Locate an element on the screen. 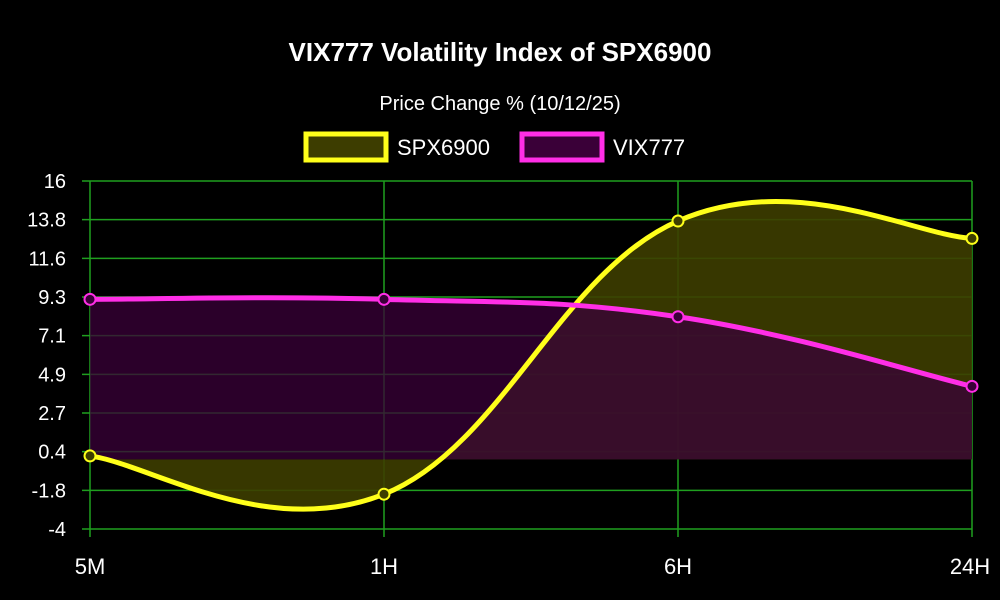  y-tick-label: 7.1 is located at coordinates (52, 337).